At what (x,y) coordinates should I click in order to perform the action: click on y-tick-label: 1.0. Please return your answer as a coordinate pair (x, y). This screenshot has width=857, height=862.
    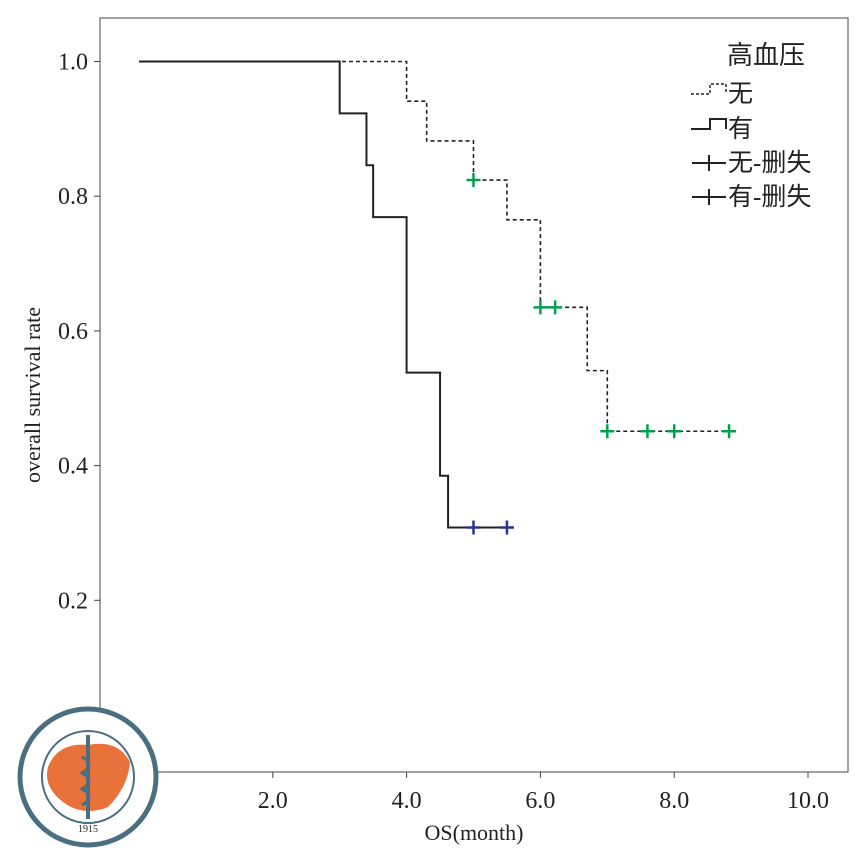
    Looking at the image, I should click on (73, 63).